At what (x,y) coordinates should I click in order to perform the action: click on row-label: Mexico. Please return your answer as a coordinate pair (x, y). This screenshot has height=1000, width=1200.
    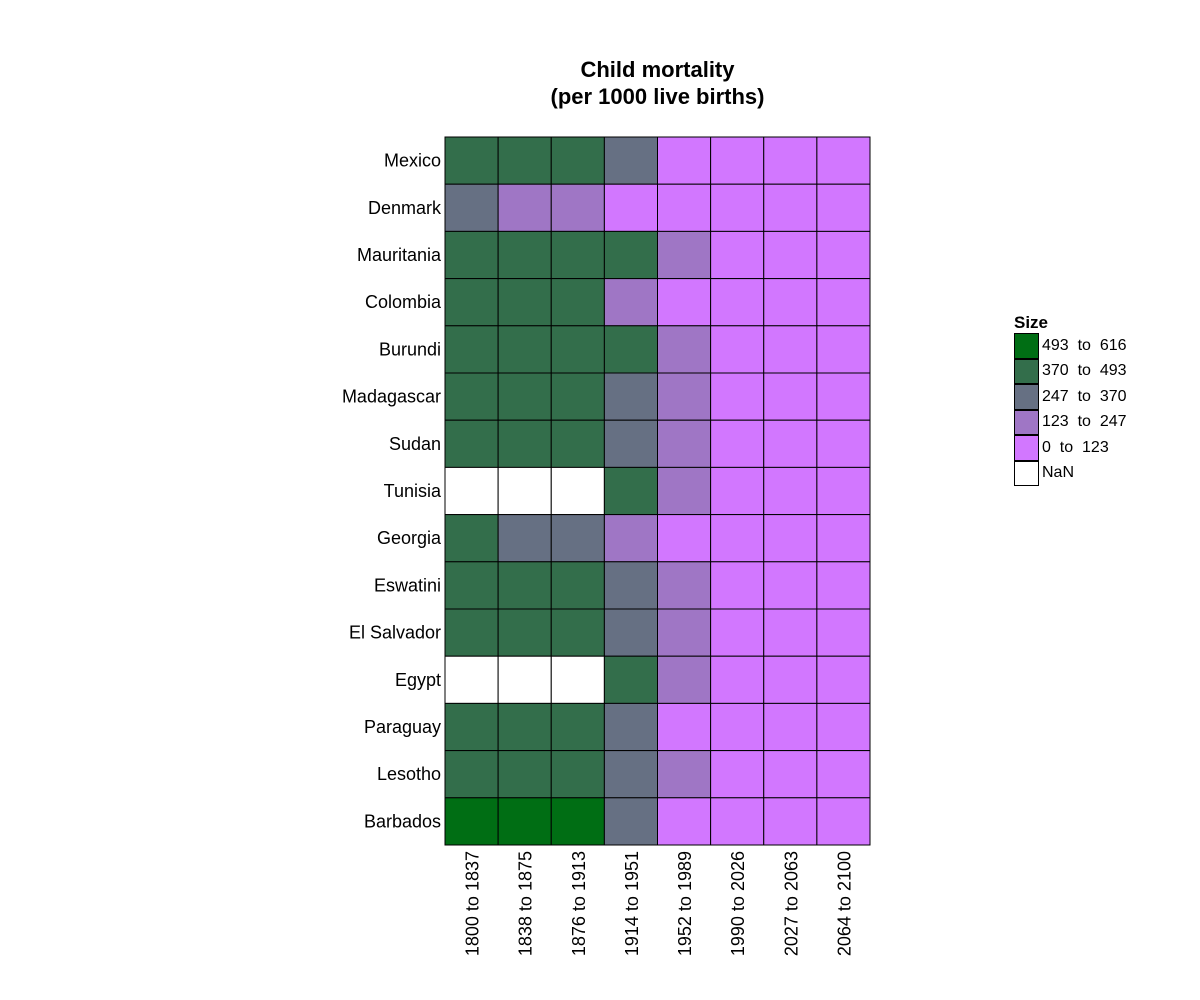
    Looking at the image, I should click on (412, 161).